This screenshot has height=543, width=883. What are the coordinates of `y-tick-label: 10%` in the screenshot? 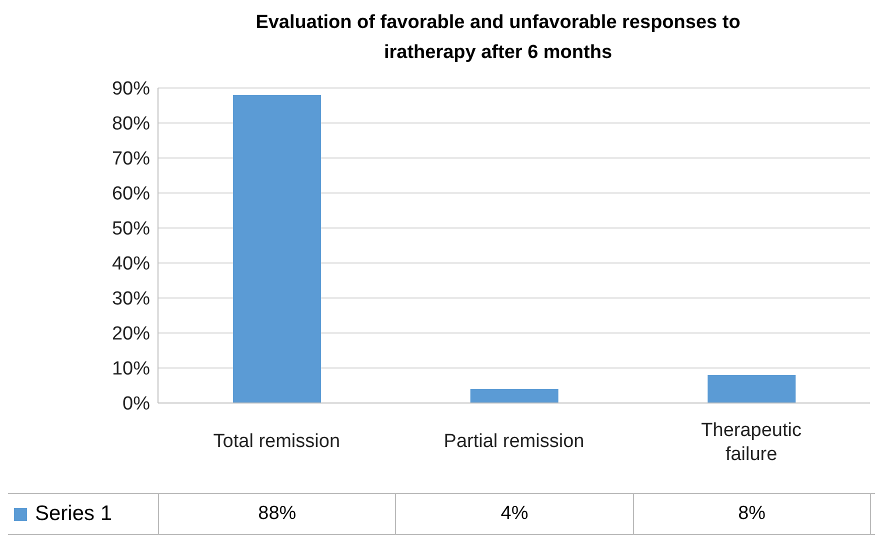 It's located at (131, 369).